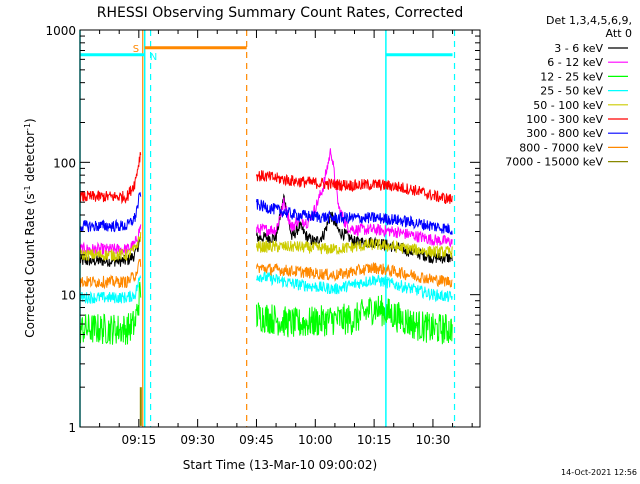 This screenshot has height=484, width=640. What do you see at coordinates (280, 465) in the screenshot?
I see `x-axis-label: Start Time (13-Mar-10 09:00:02)` at bounding box center [280, 465].